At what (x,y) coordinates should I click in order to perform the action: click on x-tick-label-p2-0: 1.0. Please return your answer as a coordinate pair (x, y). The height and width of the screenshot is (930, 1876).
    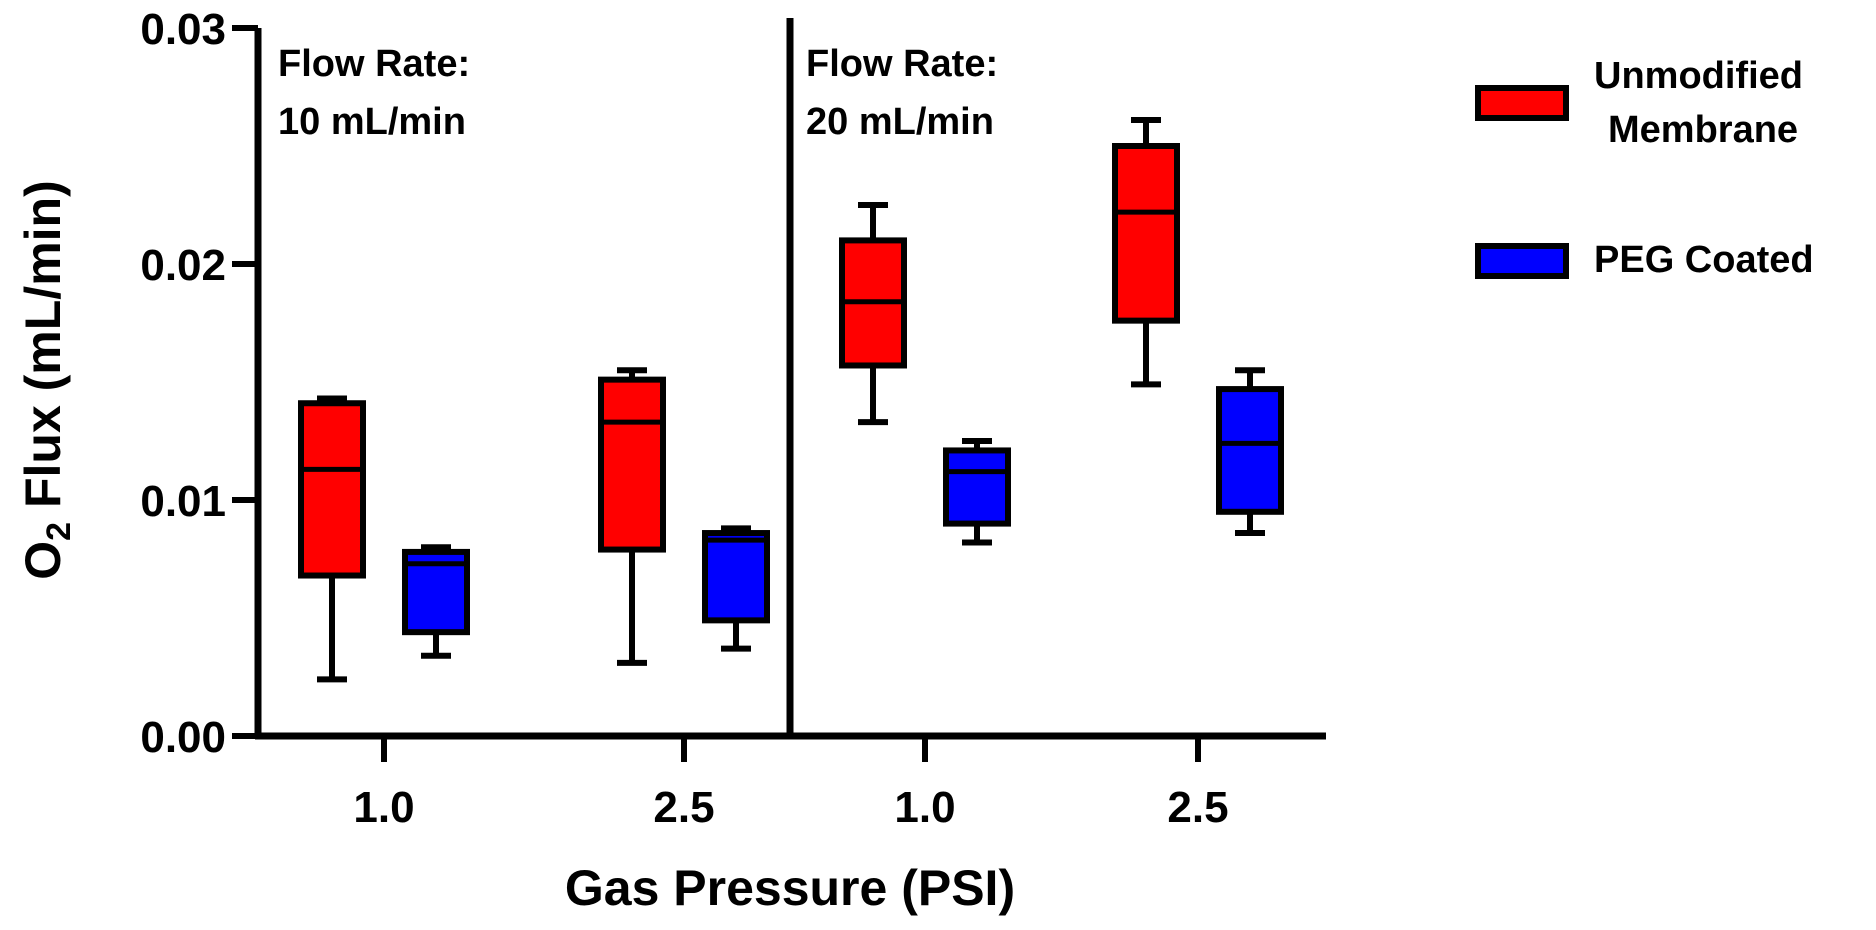
    Looking at the image, I should click on (924, 807).